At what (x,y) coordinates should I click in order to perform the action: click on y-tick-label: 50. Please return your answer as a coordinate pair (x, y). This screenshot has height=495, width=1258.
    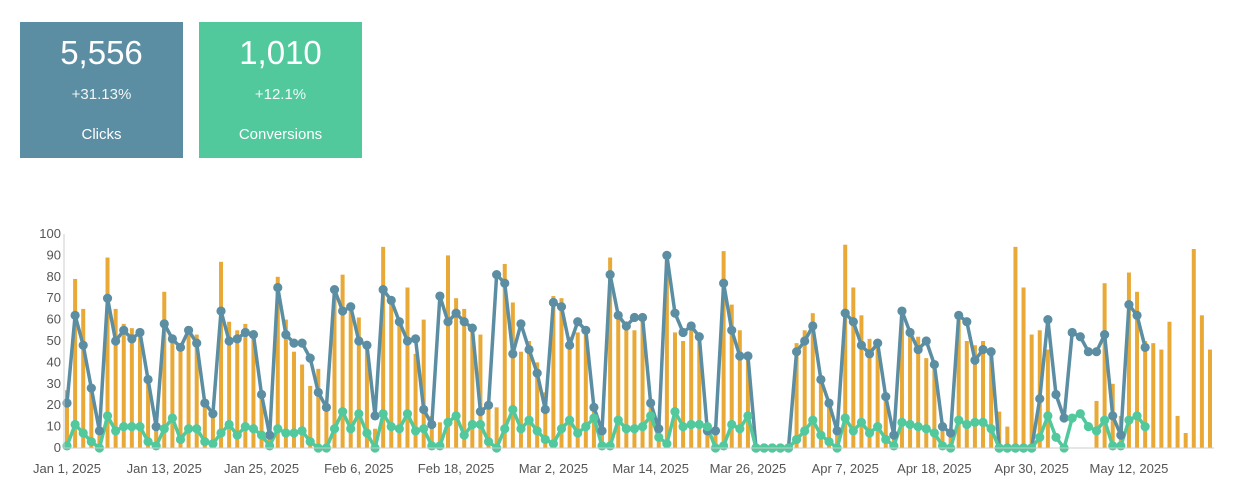
    Looking at the image, I should click on (54, 340).